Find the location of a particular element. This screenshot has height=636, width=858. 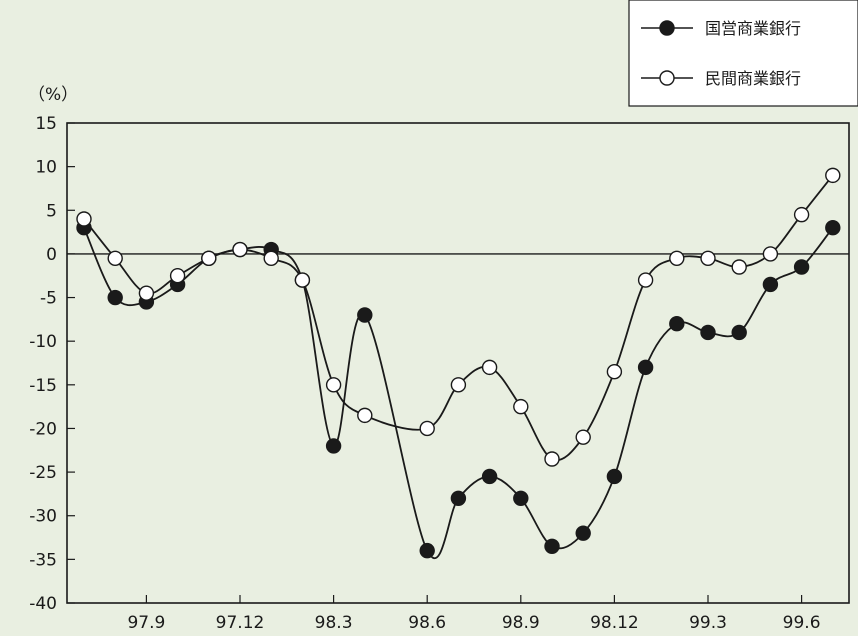

y-axis: 15 10 5 0 -5 -10 -15 -20 -25 -30 -35 -40 is located at coordinates (52, 364).